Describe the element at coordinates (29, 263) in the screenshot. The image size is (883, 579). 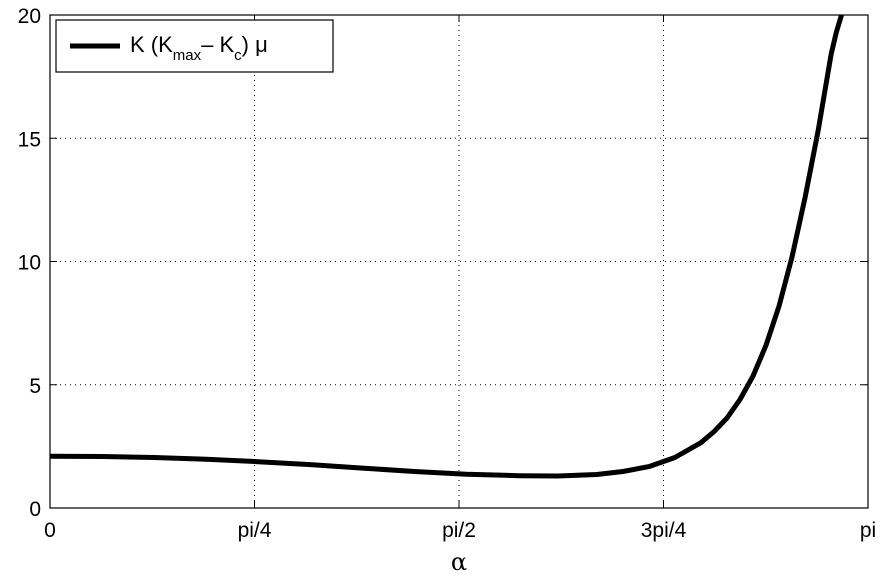
I see `y-tick-label: 10` at that location.